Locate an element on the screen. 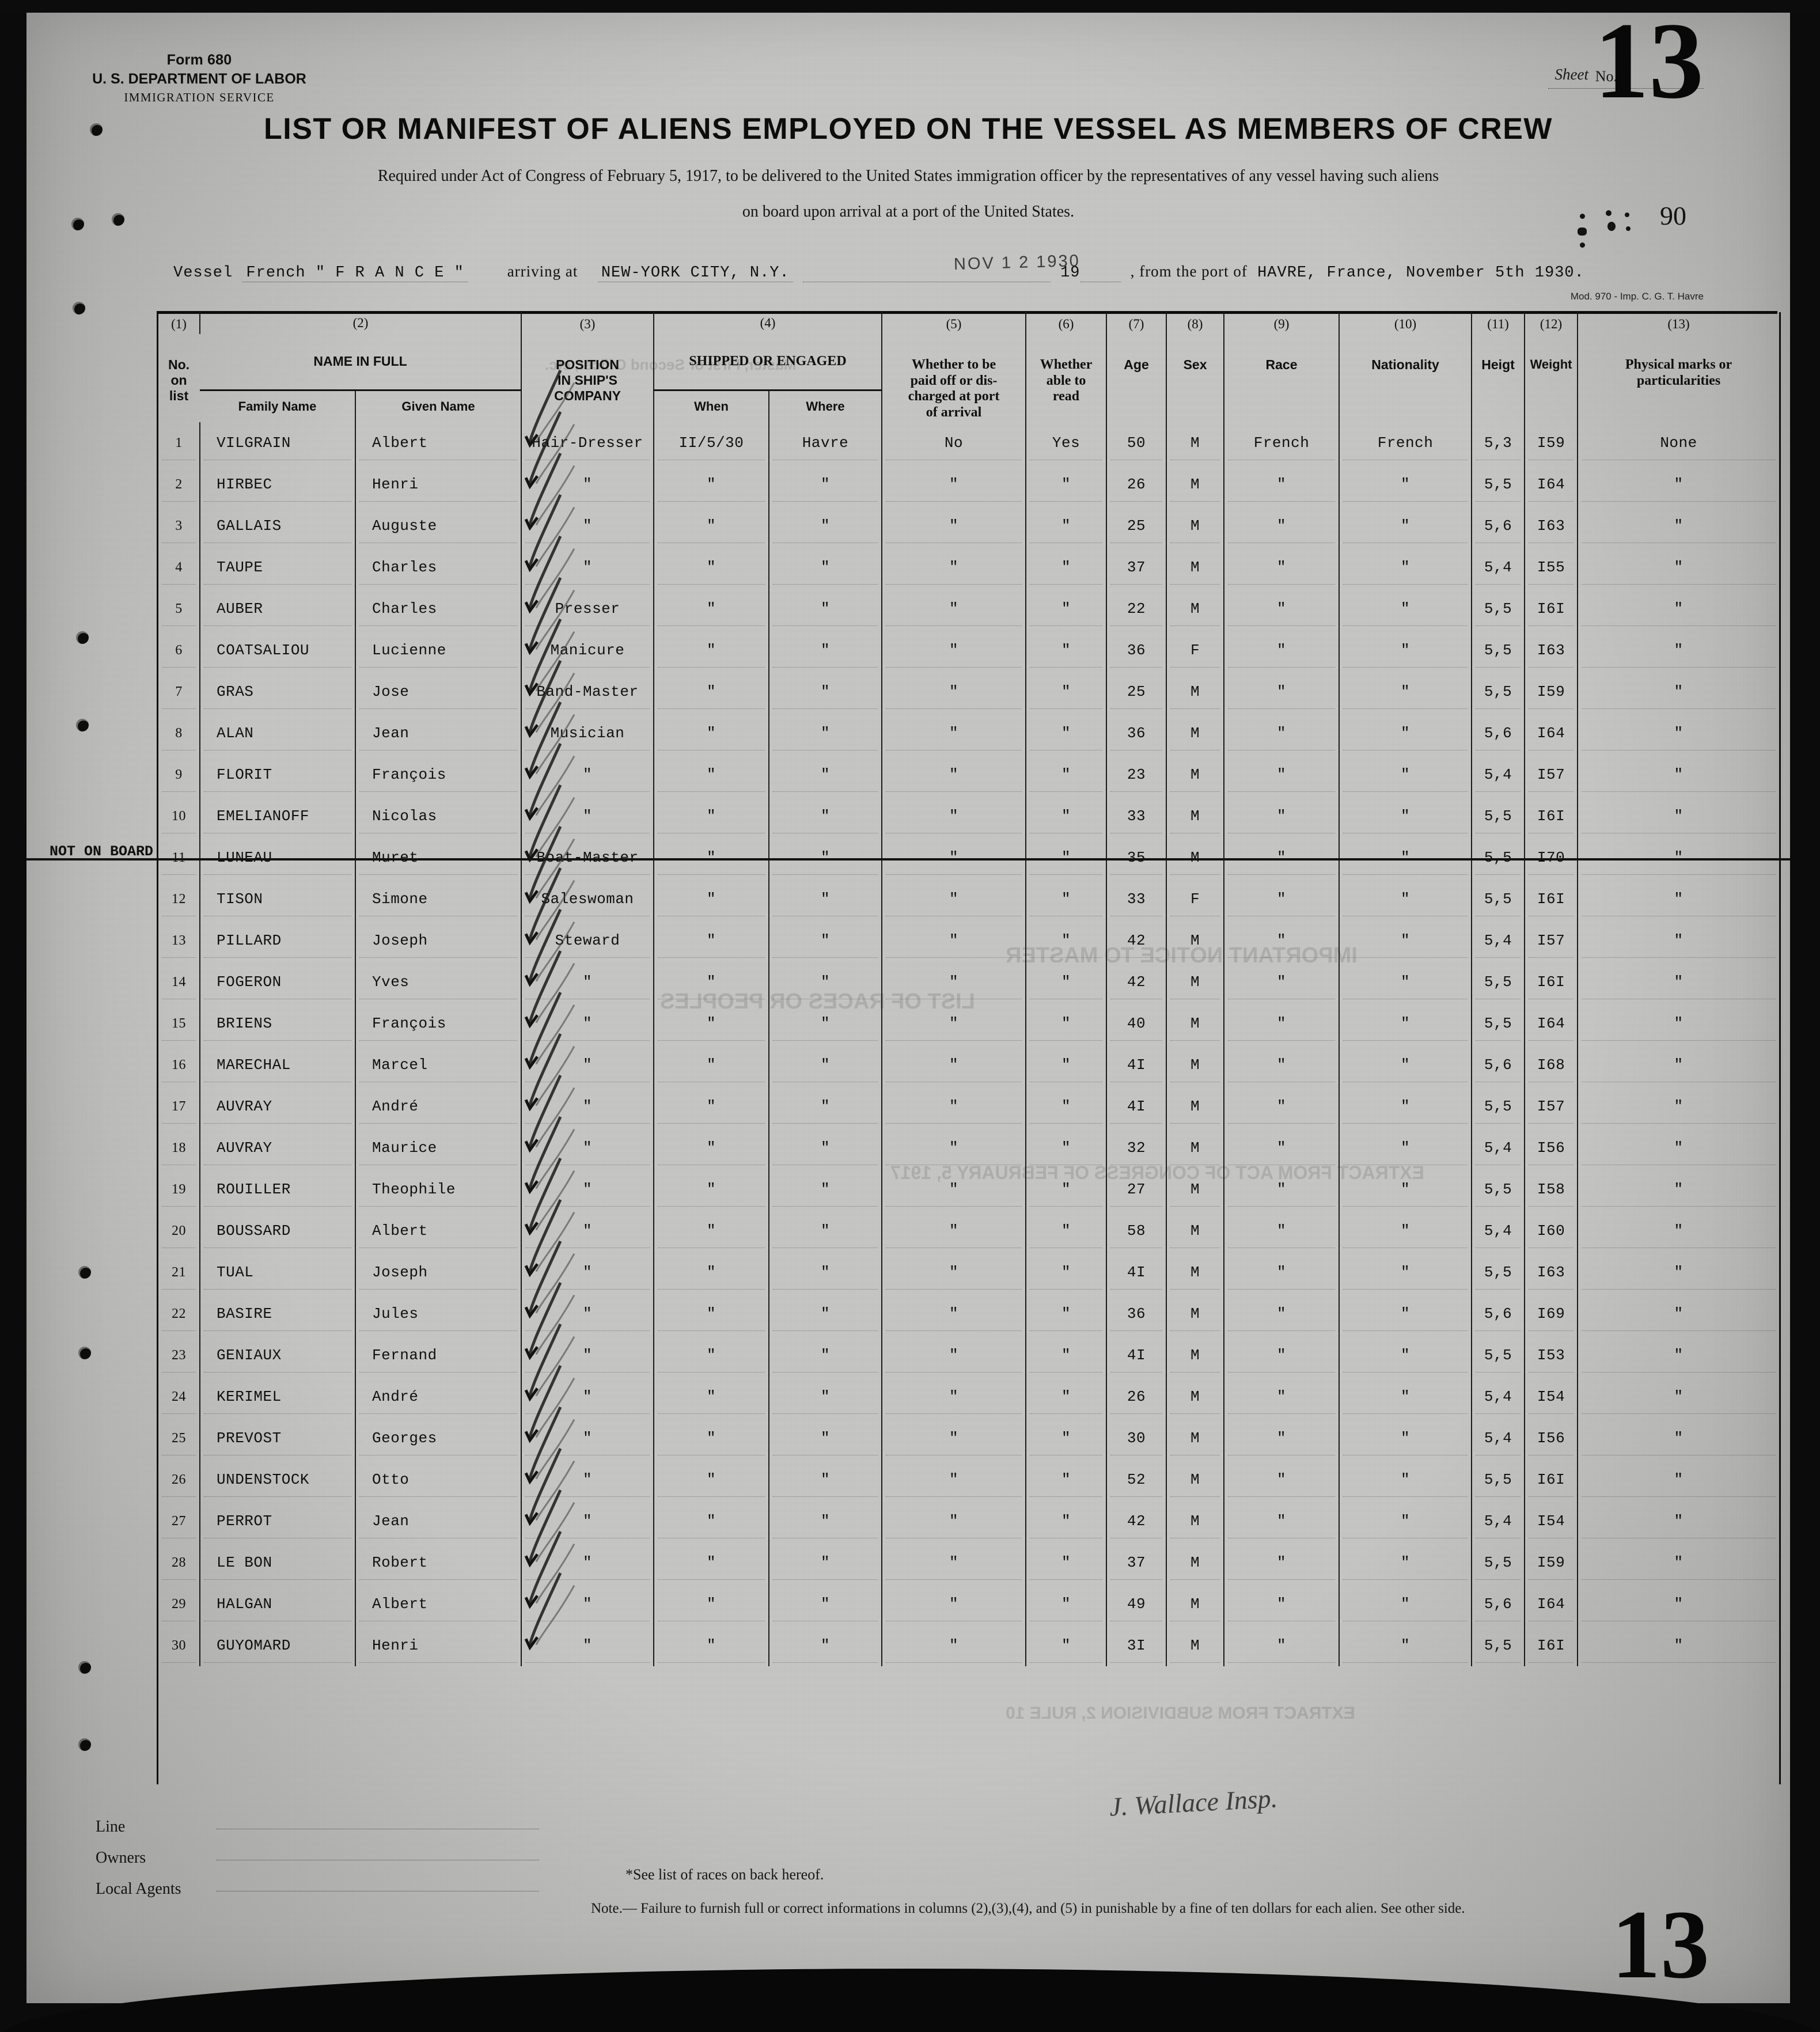 This screenshot has height=2032, width=1820. row-number: 9 is located at coordinates (179, 775).